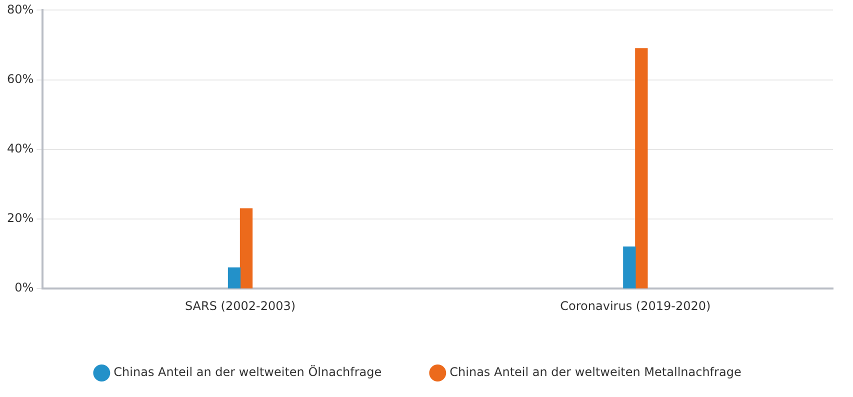  What do you see at coordinates (596, 372) in the screenshot?
I see `legend-label: Chinas Anteil an der weltweiten Metallnachfrage` at bounding box center [596, 372].